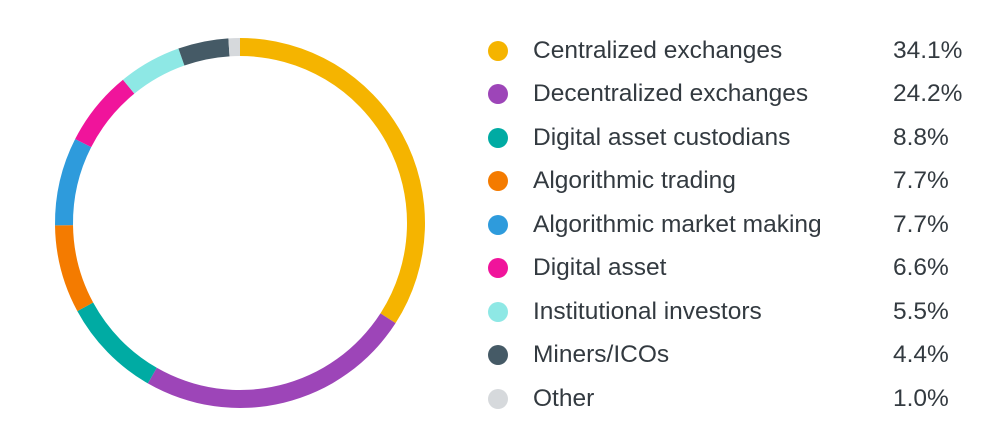 The image size is (1000, 438). I want to click on legend-value: 34.1%, so click(928, 50).